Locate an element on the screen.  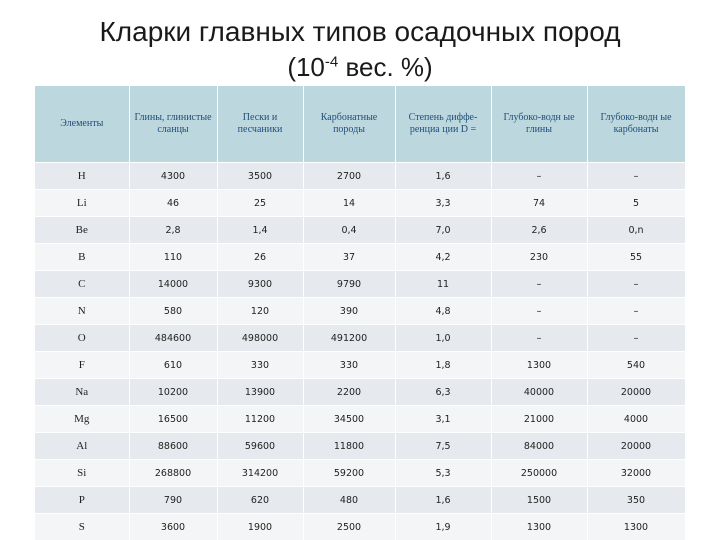
differentiation-value-cell: 7,5 is located at coordinates (443, 446).